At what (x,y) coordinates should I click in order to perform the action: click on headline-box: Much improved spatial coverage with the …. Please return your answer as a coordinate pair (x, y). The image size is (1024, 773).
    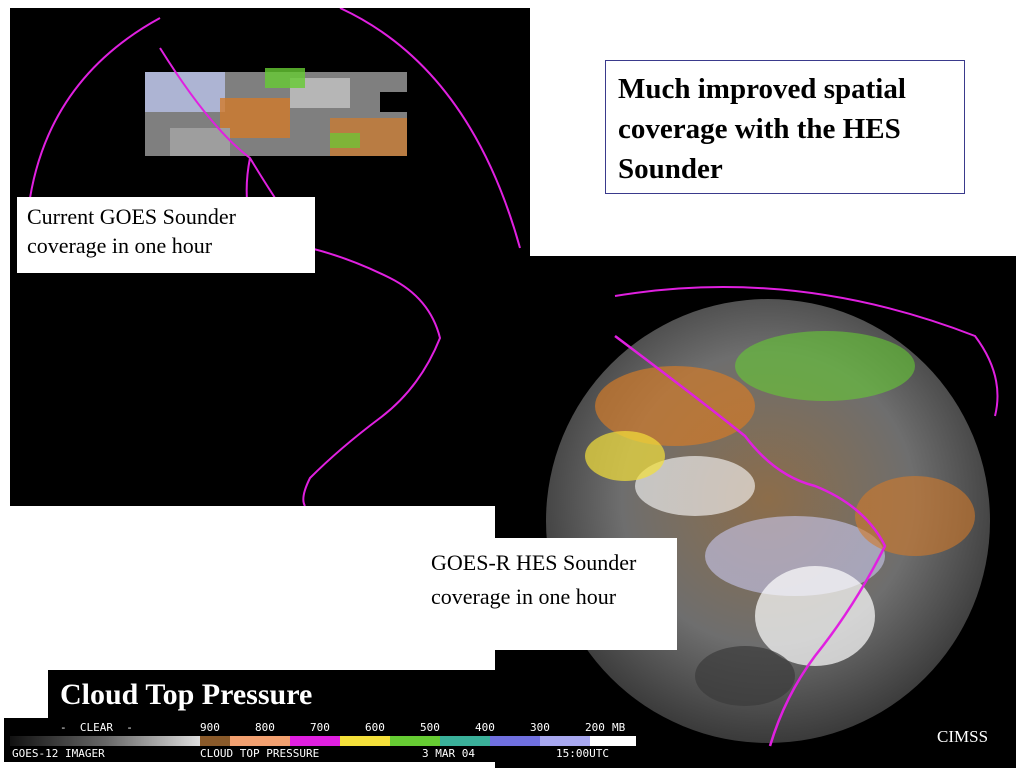
    Looking at the image, I should click on (785, 127).